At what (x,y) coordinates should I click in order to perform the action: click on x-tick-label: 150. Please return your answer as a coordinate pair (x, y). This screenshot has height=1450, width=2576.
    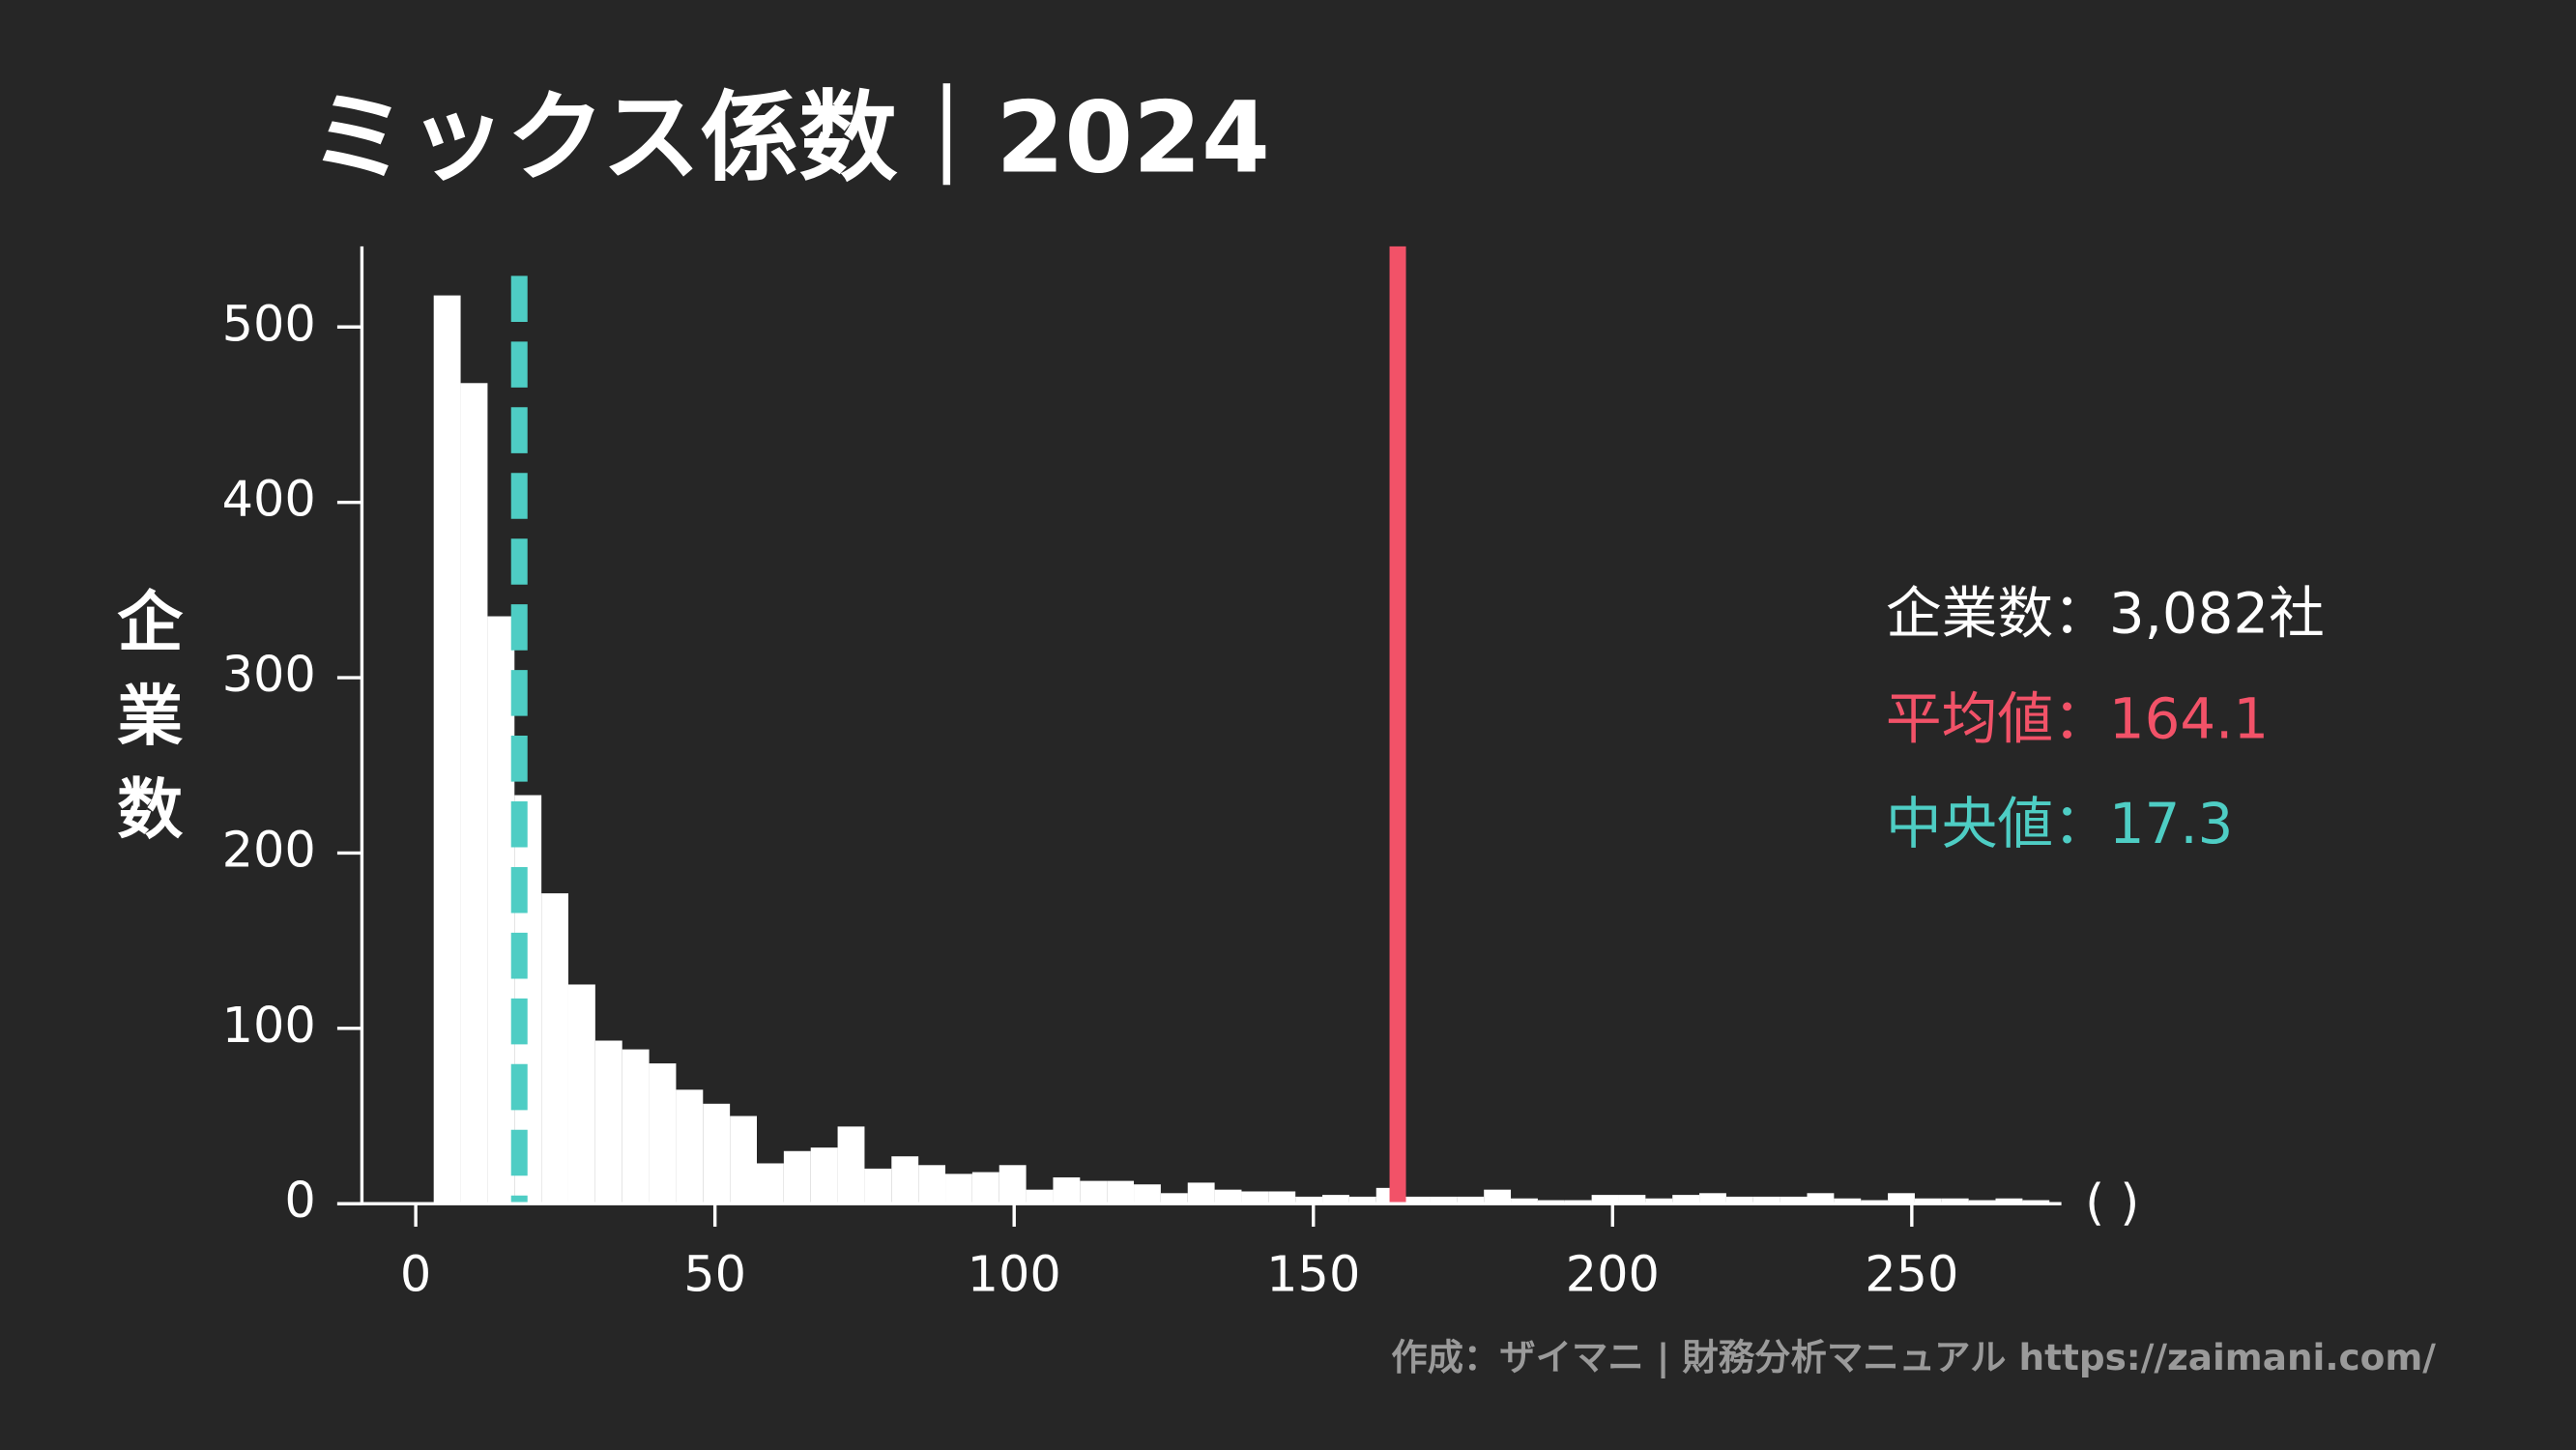
    Looking at the image, I should click on (1313, 1276).